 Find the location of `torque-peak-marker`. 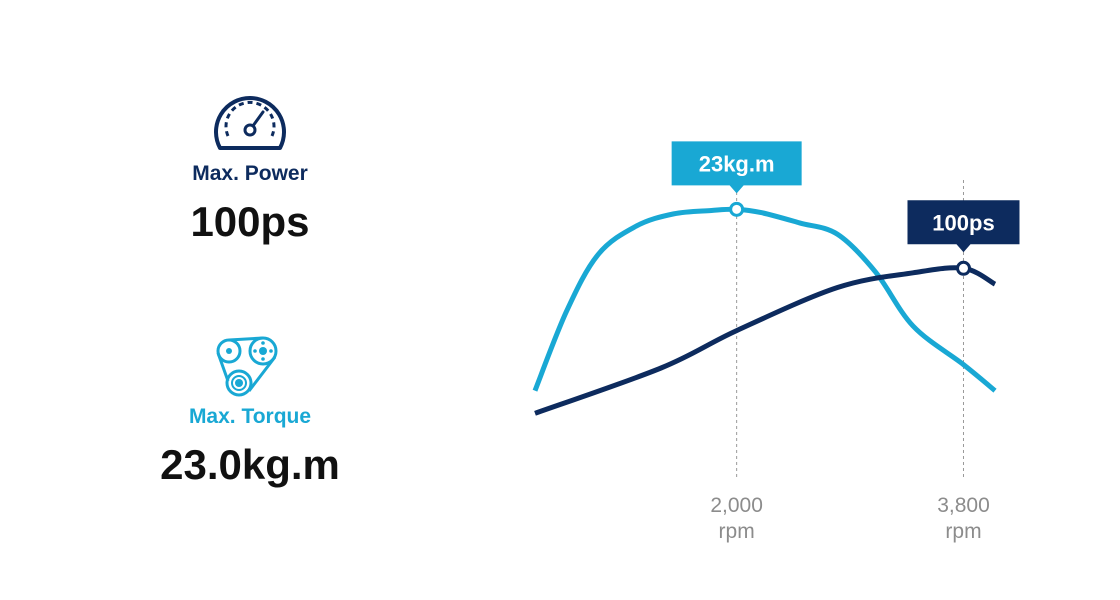

torque-peak-marker is located at coordinates (737, 209).